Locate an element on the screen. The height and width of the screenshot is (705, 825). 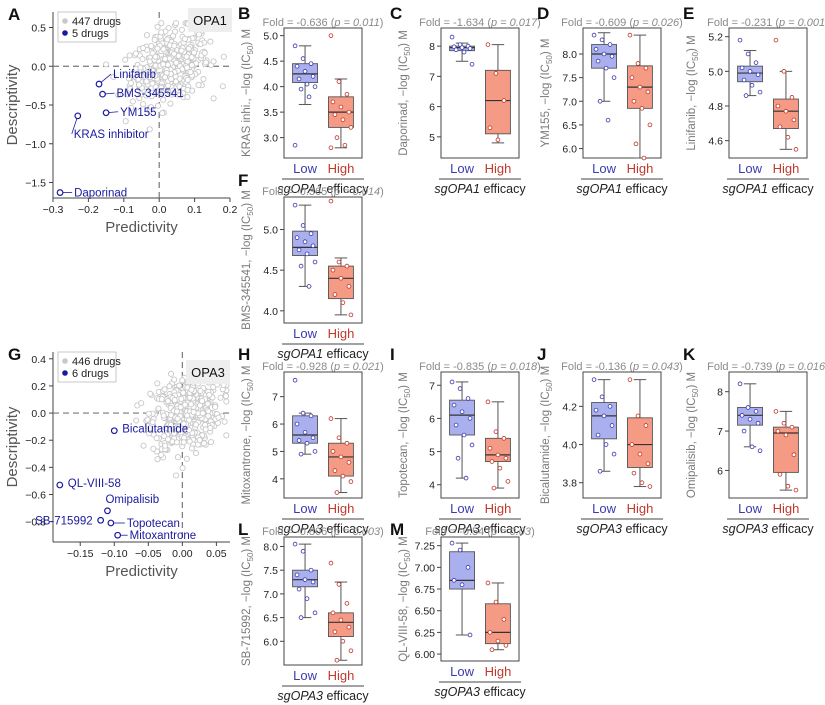
y-tick-label: 0.5 is located at coordinates (38, 29).